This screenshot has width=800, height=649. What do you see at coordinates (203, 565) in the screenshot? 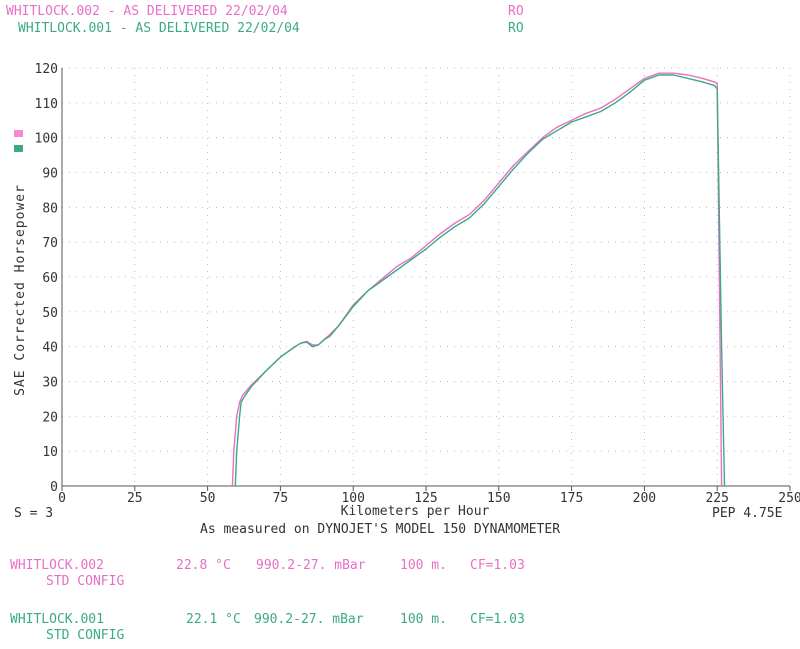
I see `run-temp: 22.8 °C` at bounding box center [203, 565].